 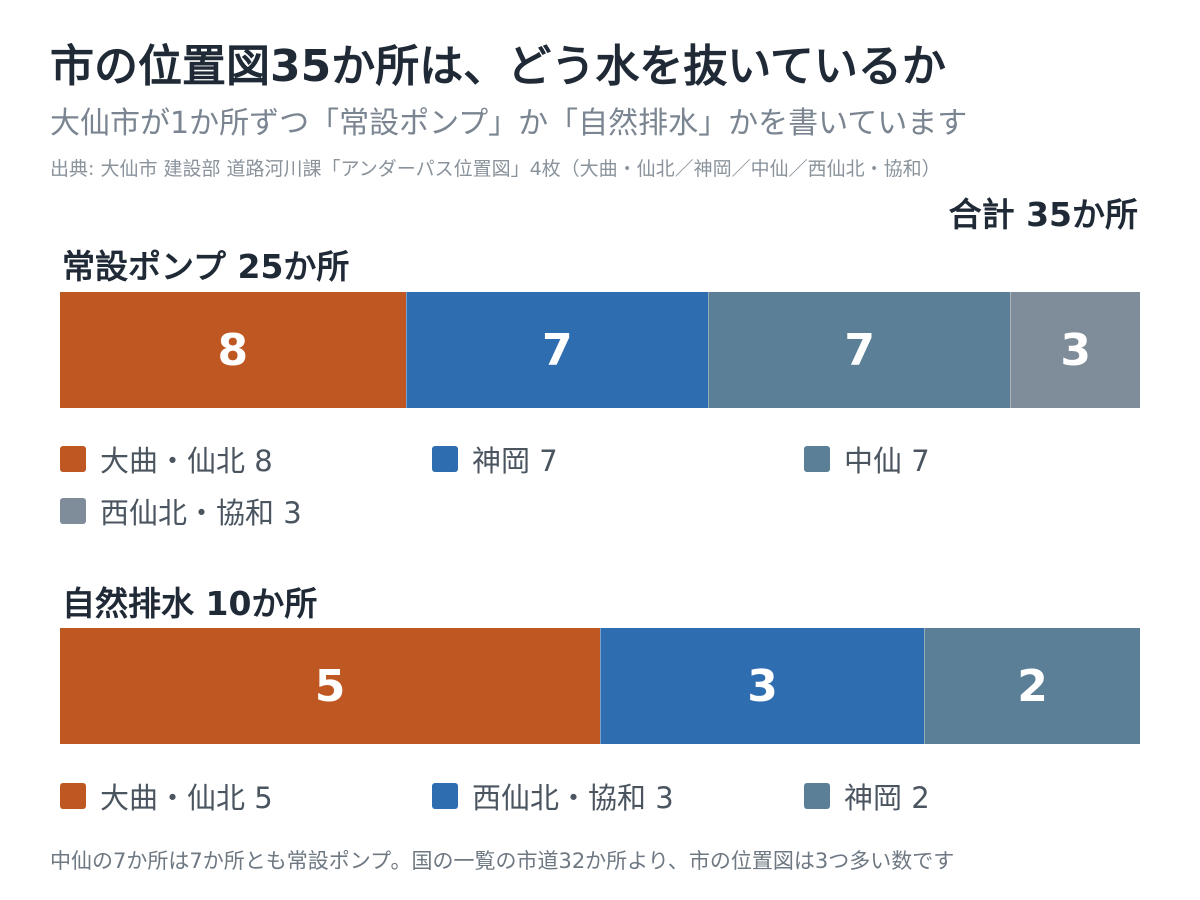 I want to click on legend-item: 神岡 7, so click(x=495, y=459).